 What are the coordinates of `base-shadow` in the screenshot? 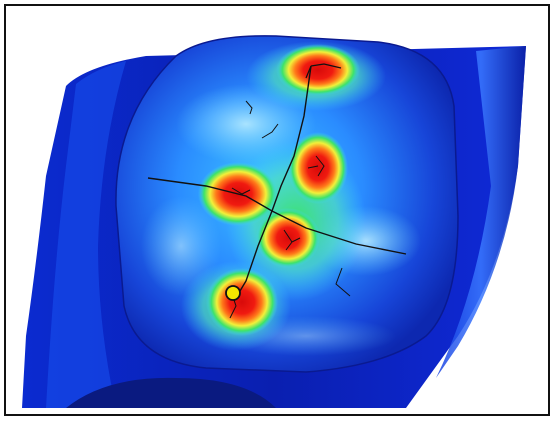 It's located at (171, 392).